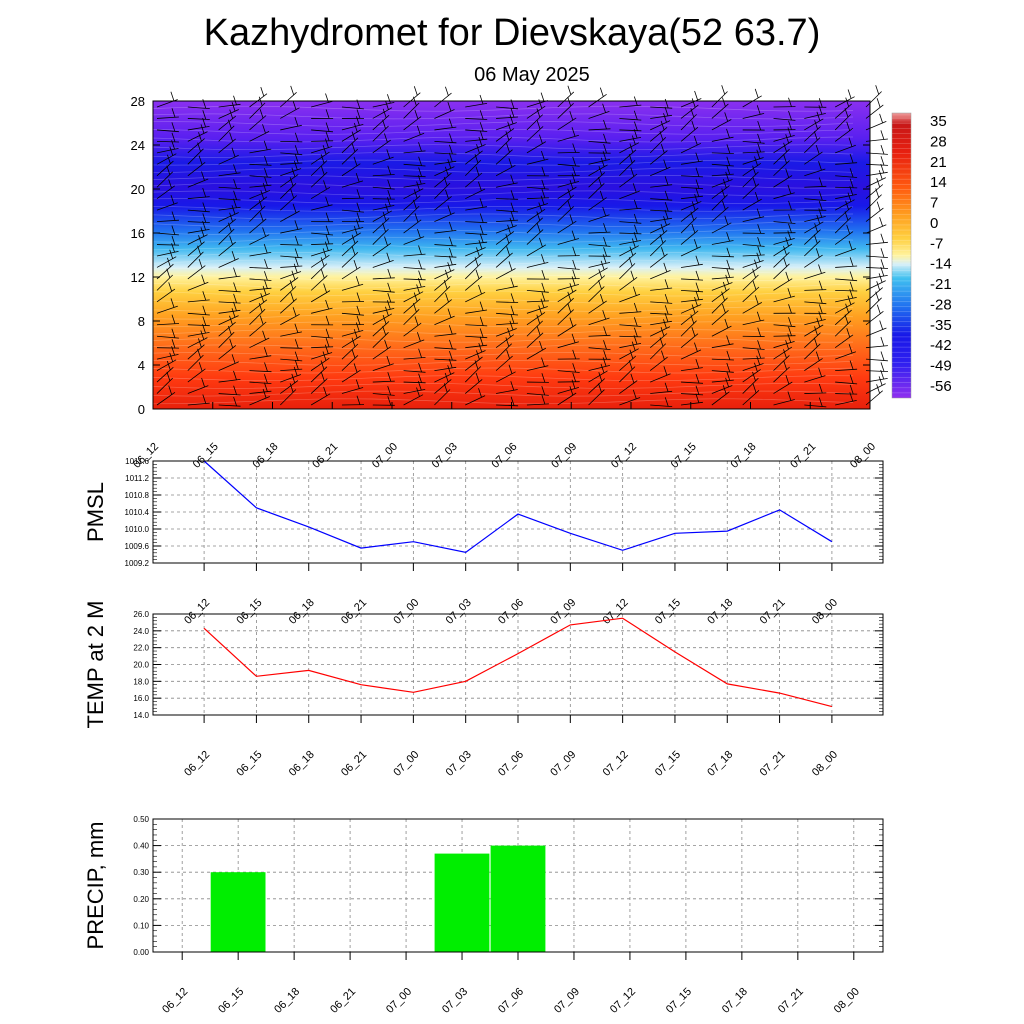 This screenshot has width=1024, height=1024. What do you see at coordinates (511, 612) in the screenshot?
I see `x-tick-label: 07_06` at bounding box center [511, 612].